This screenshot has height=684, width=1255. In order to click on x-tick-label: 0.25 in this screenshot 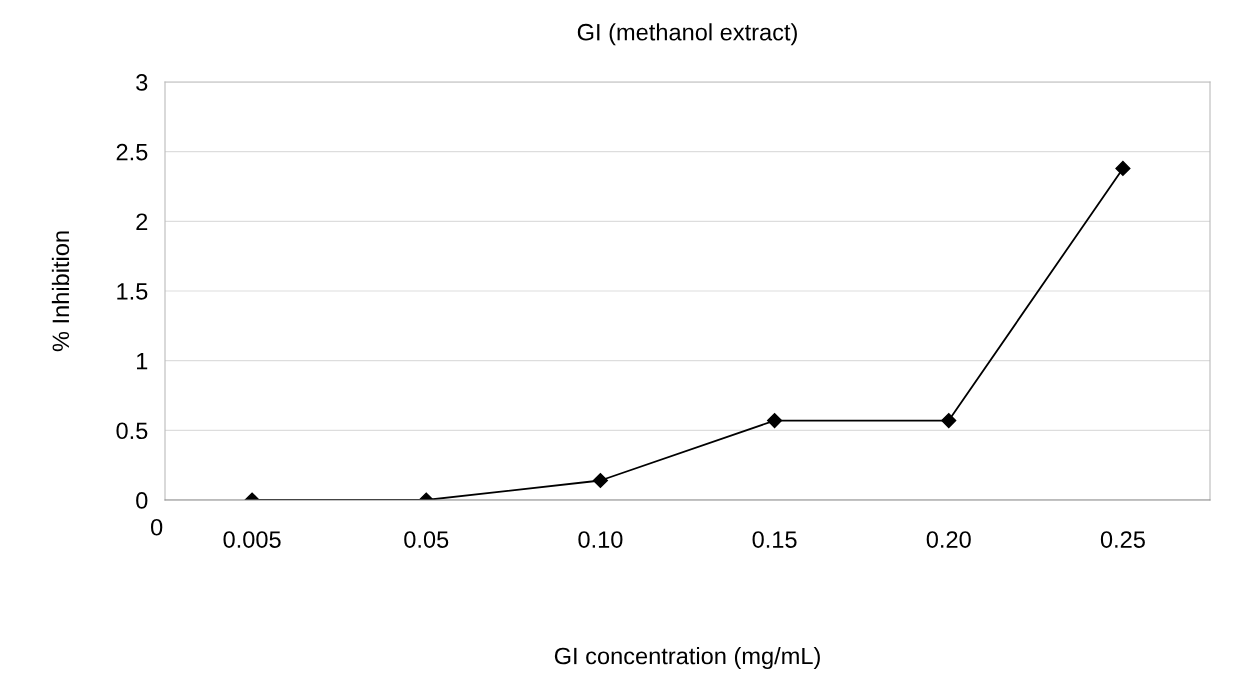, I will do `click(1122, 539)`.